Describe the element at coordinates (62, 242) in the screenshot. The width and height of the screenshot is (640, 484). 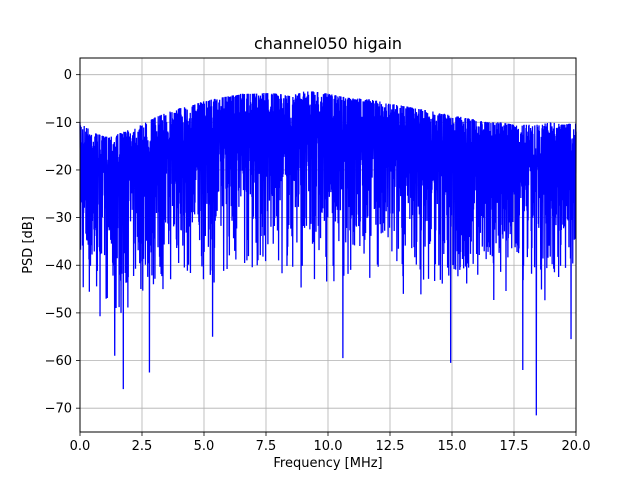
I see `y-axis-ticks: 0 −10 −20 −30 −40 −50 −60 −70` at that location.